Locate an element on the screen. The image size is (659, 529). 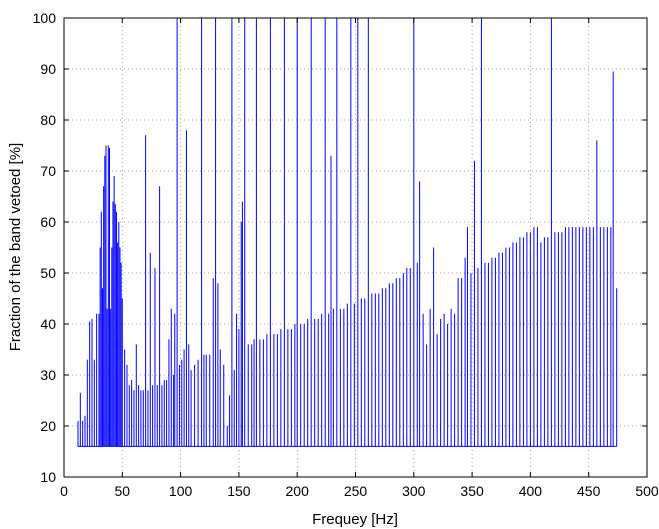
x-tick-label: 400 is located at coordinates (531, 491).